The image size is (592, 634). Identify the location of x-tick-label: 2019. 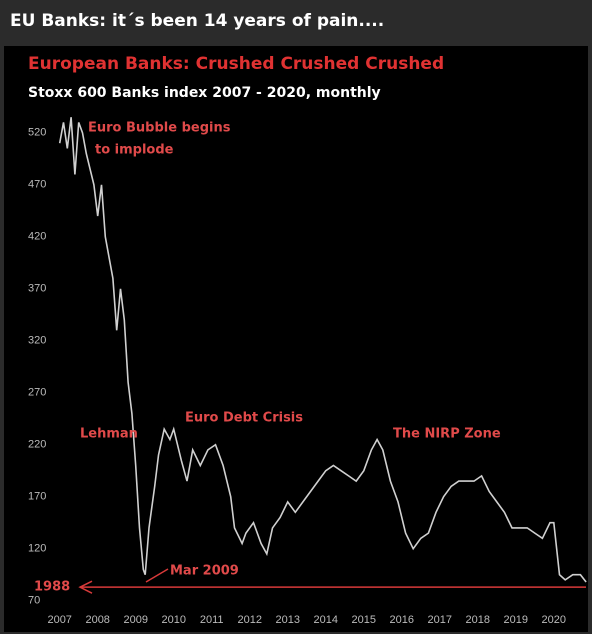
(516, 620).